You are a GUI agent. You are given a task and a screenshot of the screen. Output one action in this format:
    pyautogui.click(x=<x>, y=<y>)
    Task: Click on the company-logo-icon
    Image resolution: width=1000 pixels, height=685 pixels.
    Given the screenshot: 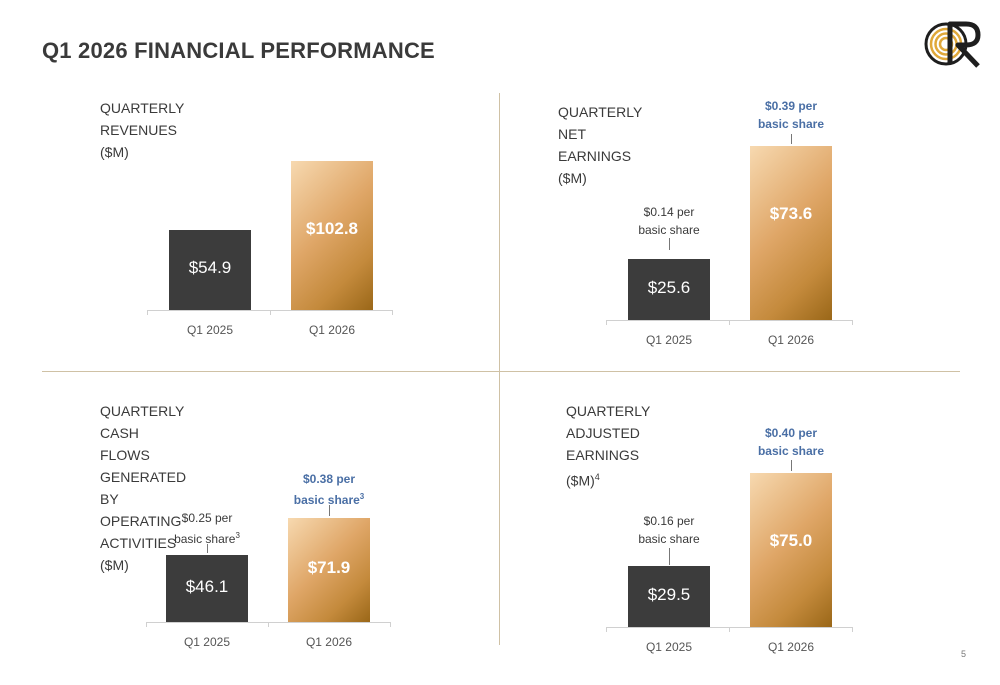 What is the action you would take?
    pyautogui.click(x=952, y=44)
    